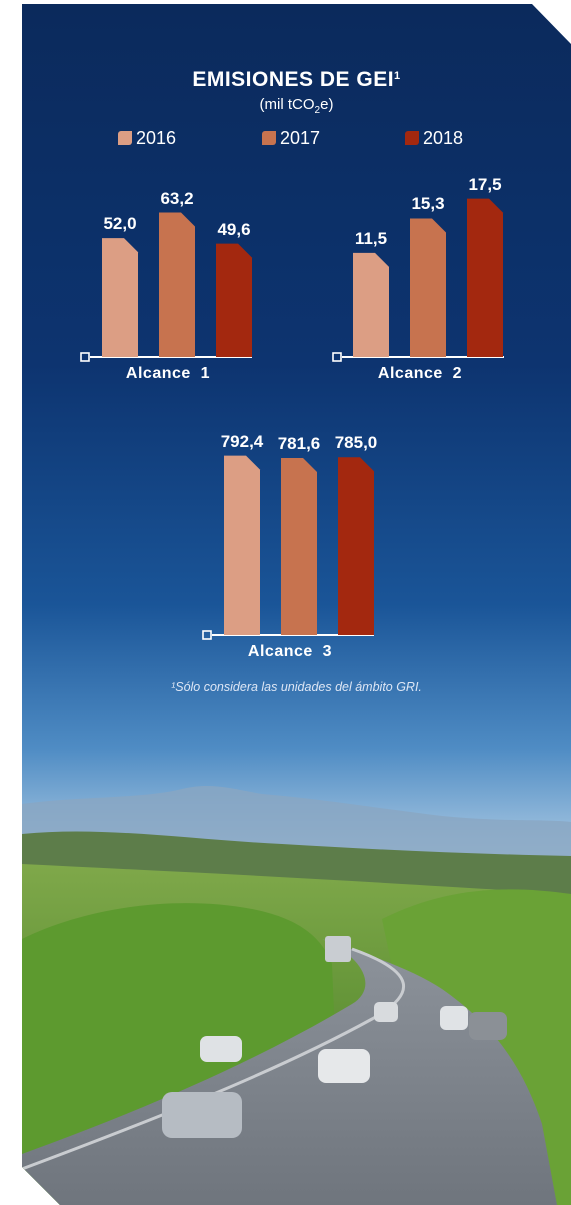 This screenshot has height=1205, width=571. Describe the element at coordinates (356, 546) in the screenshot. I see `bar-group3-2018` at that location.